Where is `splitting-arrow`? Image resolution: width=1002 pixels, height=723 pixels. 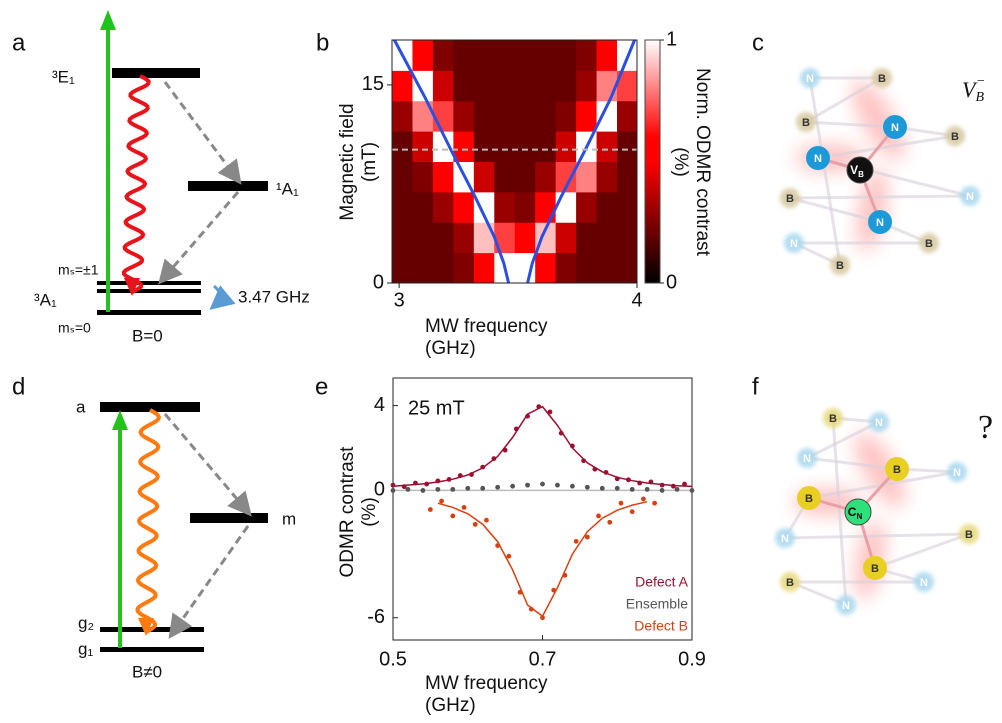
splitting-arrow is located at coordinates (222, 297).